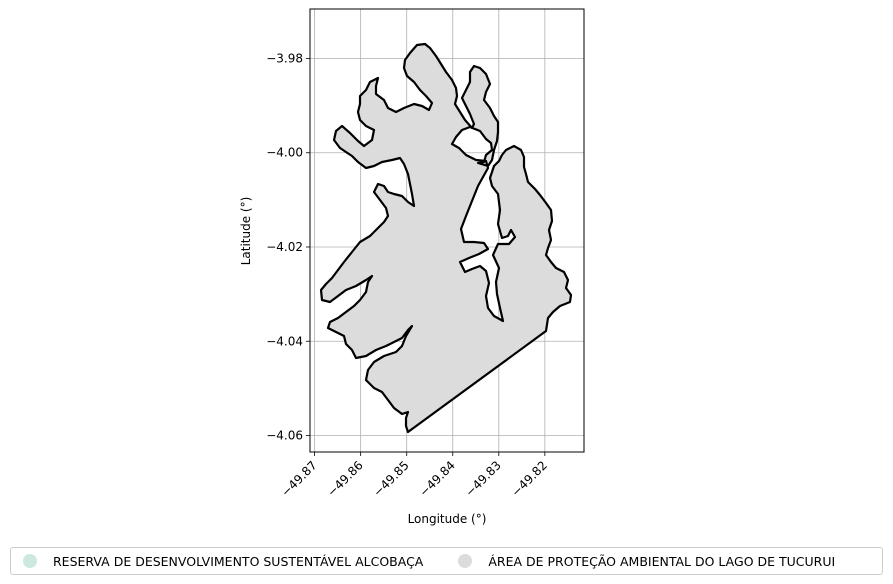 Image resolution: width=893 pixels, height=584 pixels. I want to click on legend-marker-alcobaca, so click(30, 561).